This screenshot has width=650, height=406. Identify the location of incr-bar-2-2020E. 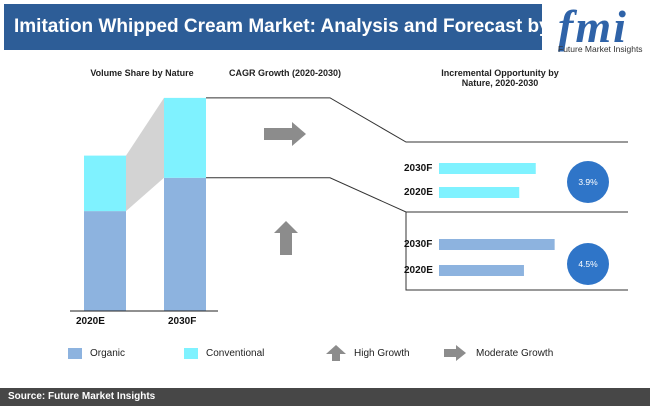
(481, 270).